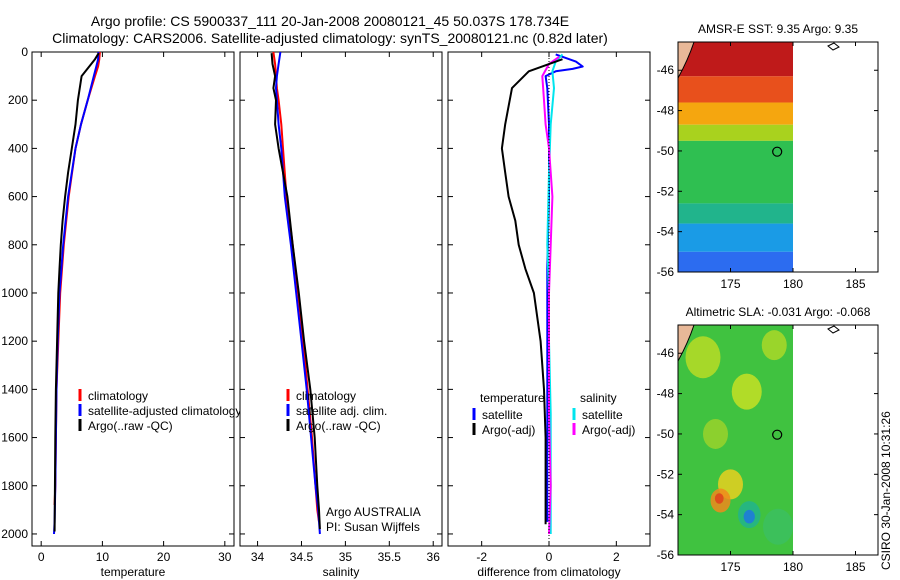 Image resolution: width=900 pixels, height=580 pixels. I want to click on salinity-series-satellite-adj-clim-, so click(298, 293).